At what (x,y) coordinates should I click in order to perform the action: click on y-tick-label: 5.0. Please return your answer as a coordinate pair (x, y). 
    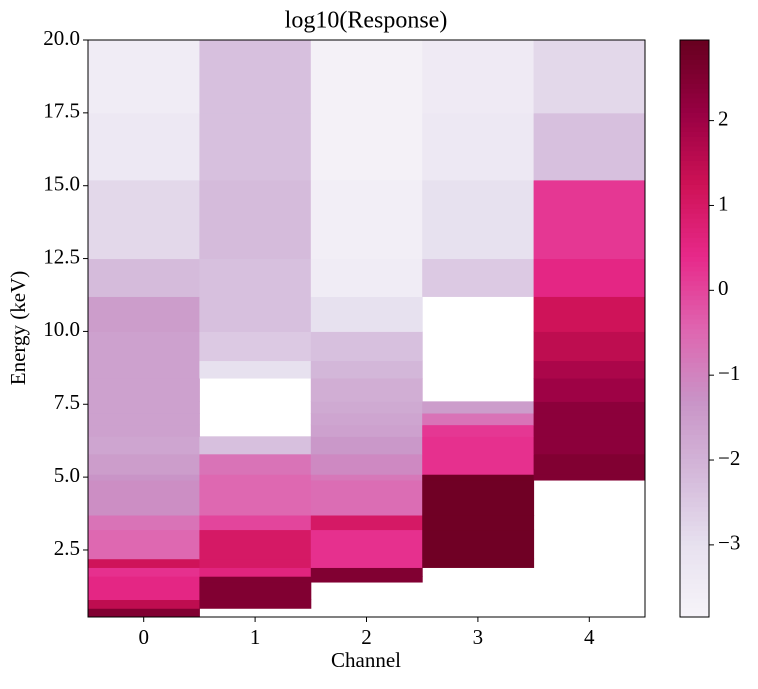
    Looking at the image, I should click on (67, 475).